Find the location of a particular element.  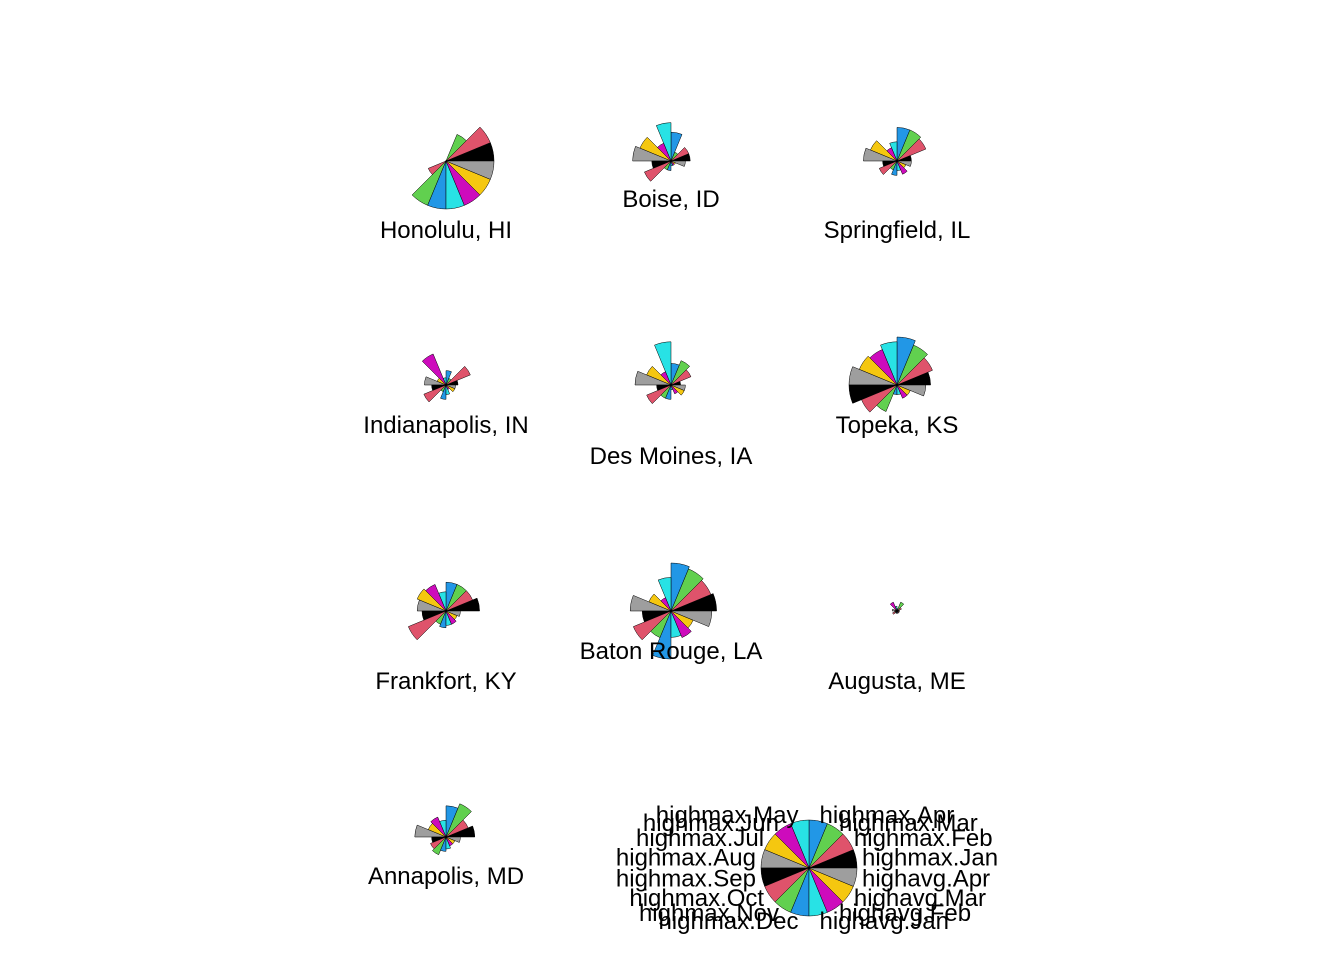

city-label: Topeka, KS is located at coordinates (897, 425).